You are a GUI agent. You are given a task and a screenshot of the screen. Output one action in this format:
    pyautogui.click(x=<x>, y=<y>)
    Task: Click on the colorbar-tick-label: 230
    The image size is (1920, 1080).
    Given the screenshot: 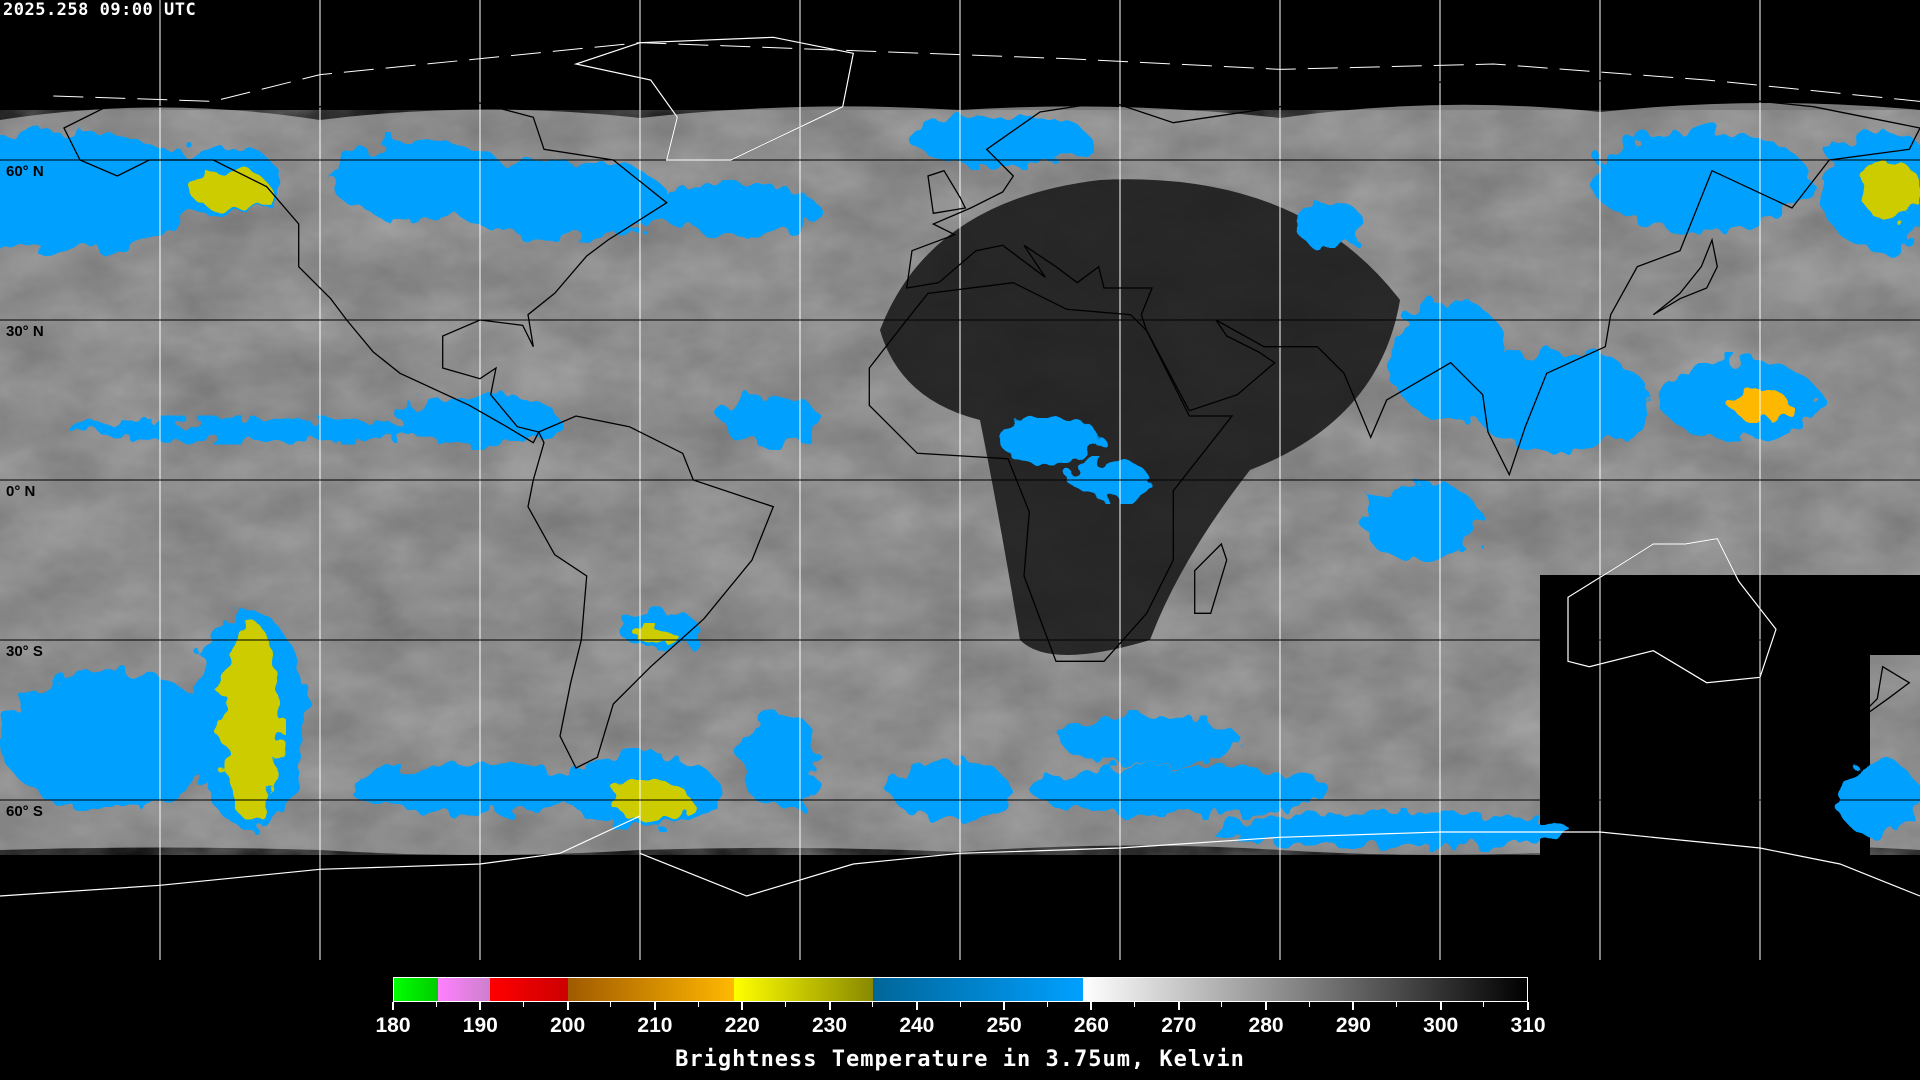 What is the action you would take?
    pyautogui.click(x=830, y=1025)
    